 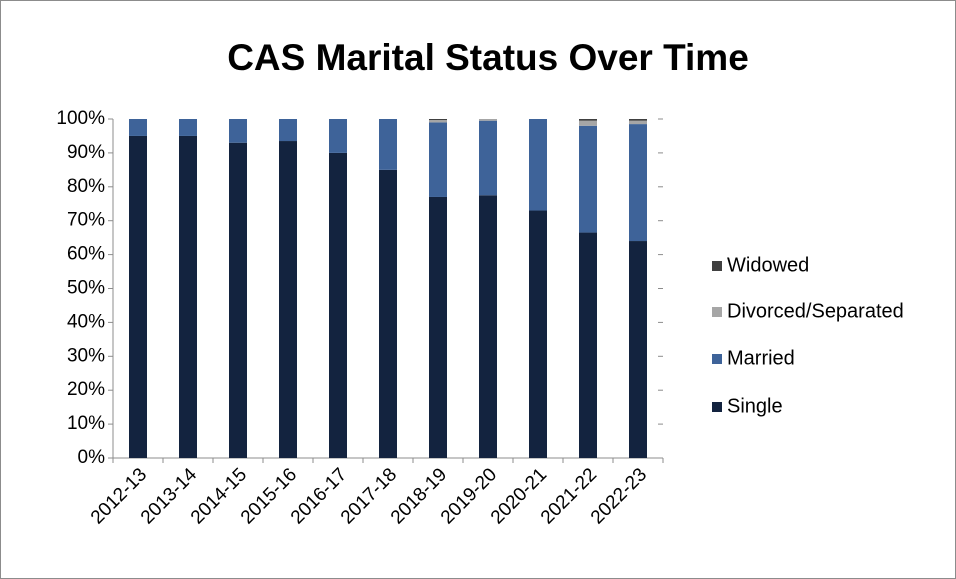 I want to click on legend-label: Divorced/Separated, so click(x=815, y=311).